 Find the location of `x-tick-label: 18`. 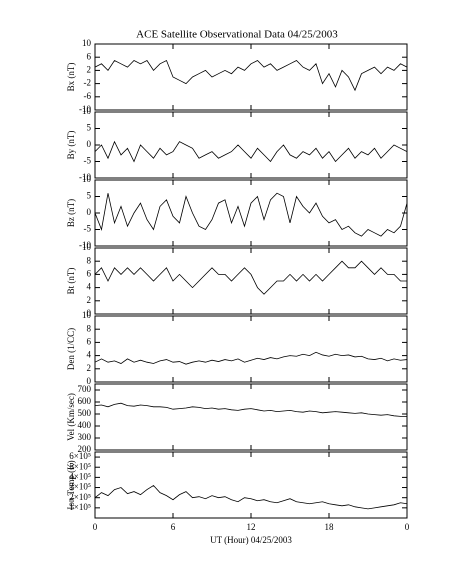

x-tick-label: 18 is located at coordinates (330, 527).